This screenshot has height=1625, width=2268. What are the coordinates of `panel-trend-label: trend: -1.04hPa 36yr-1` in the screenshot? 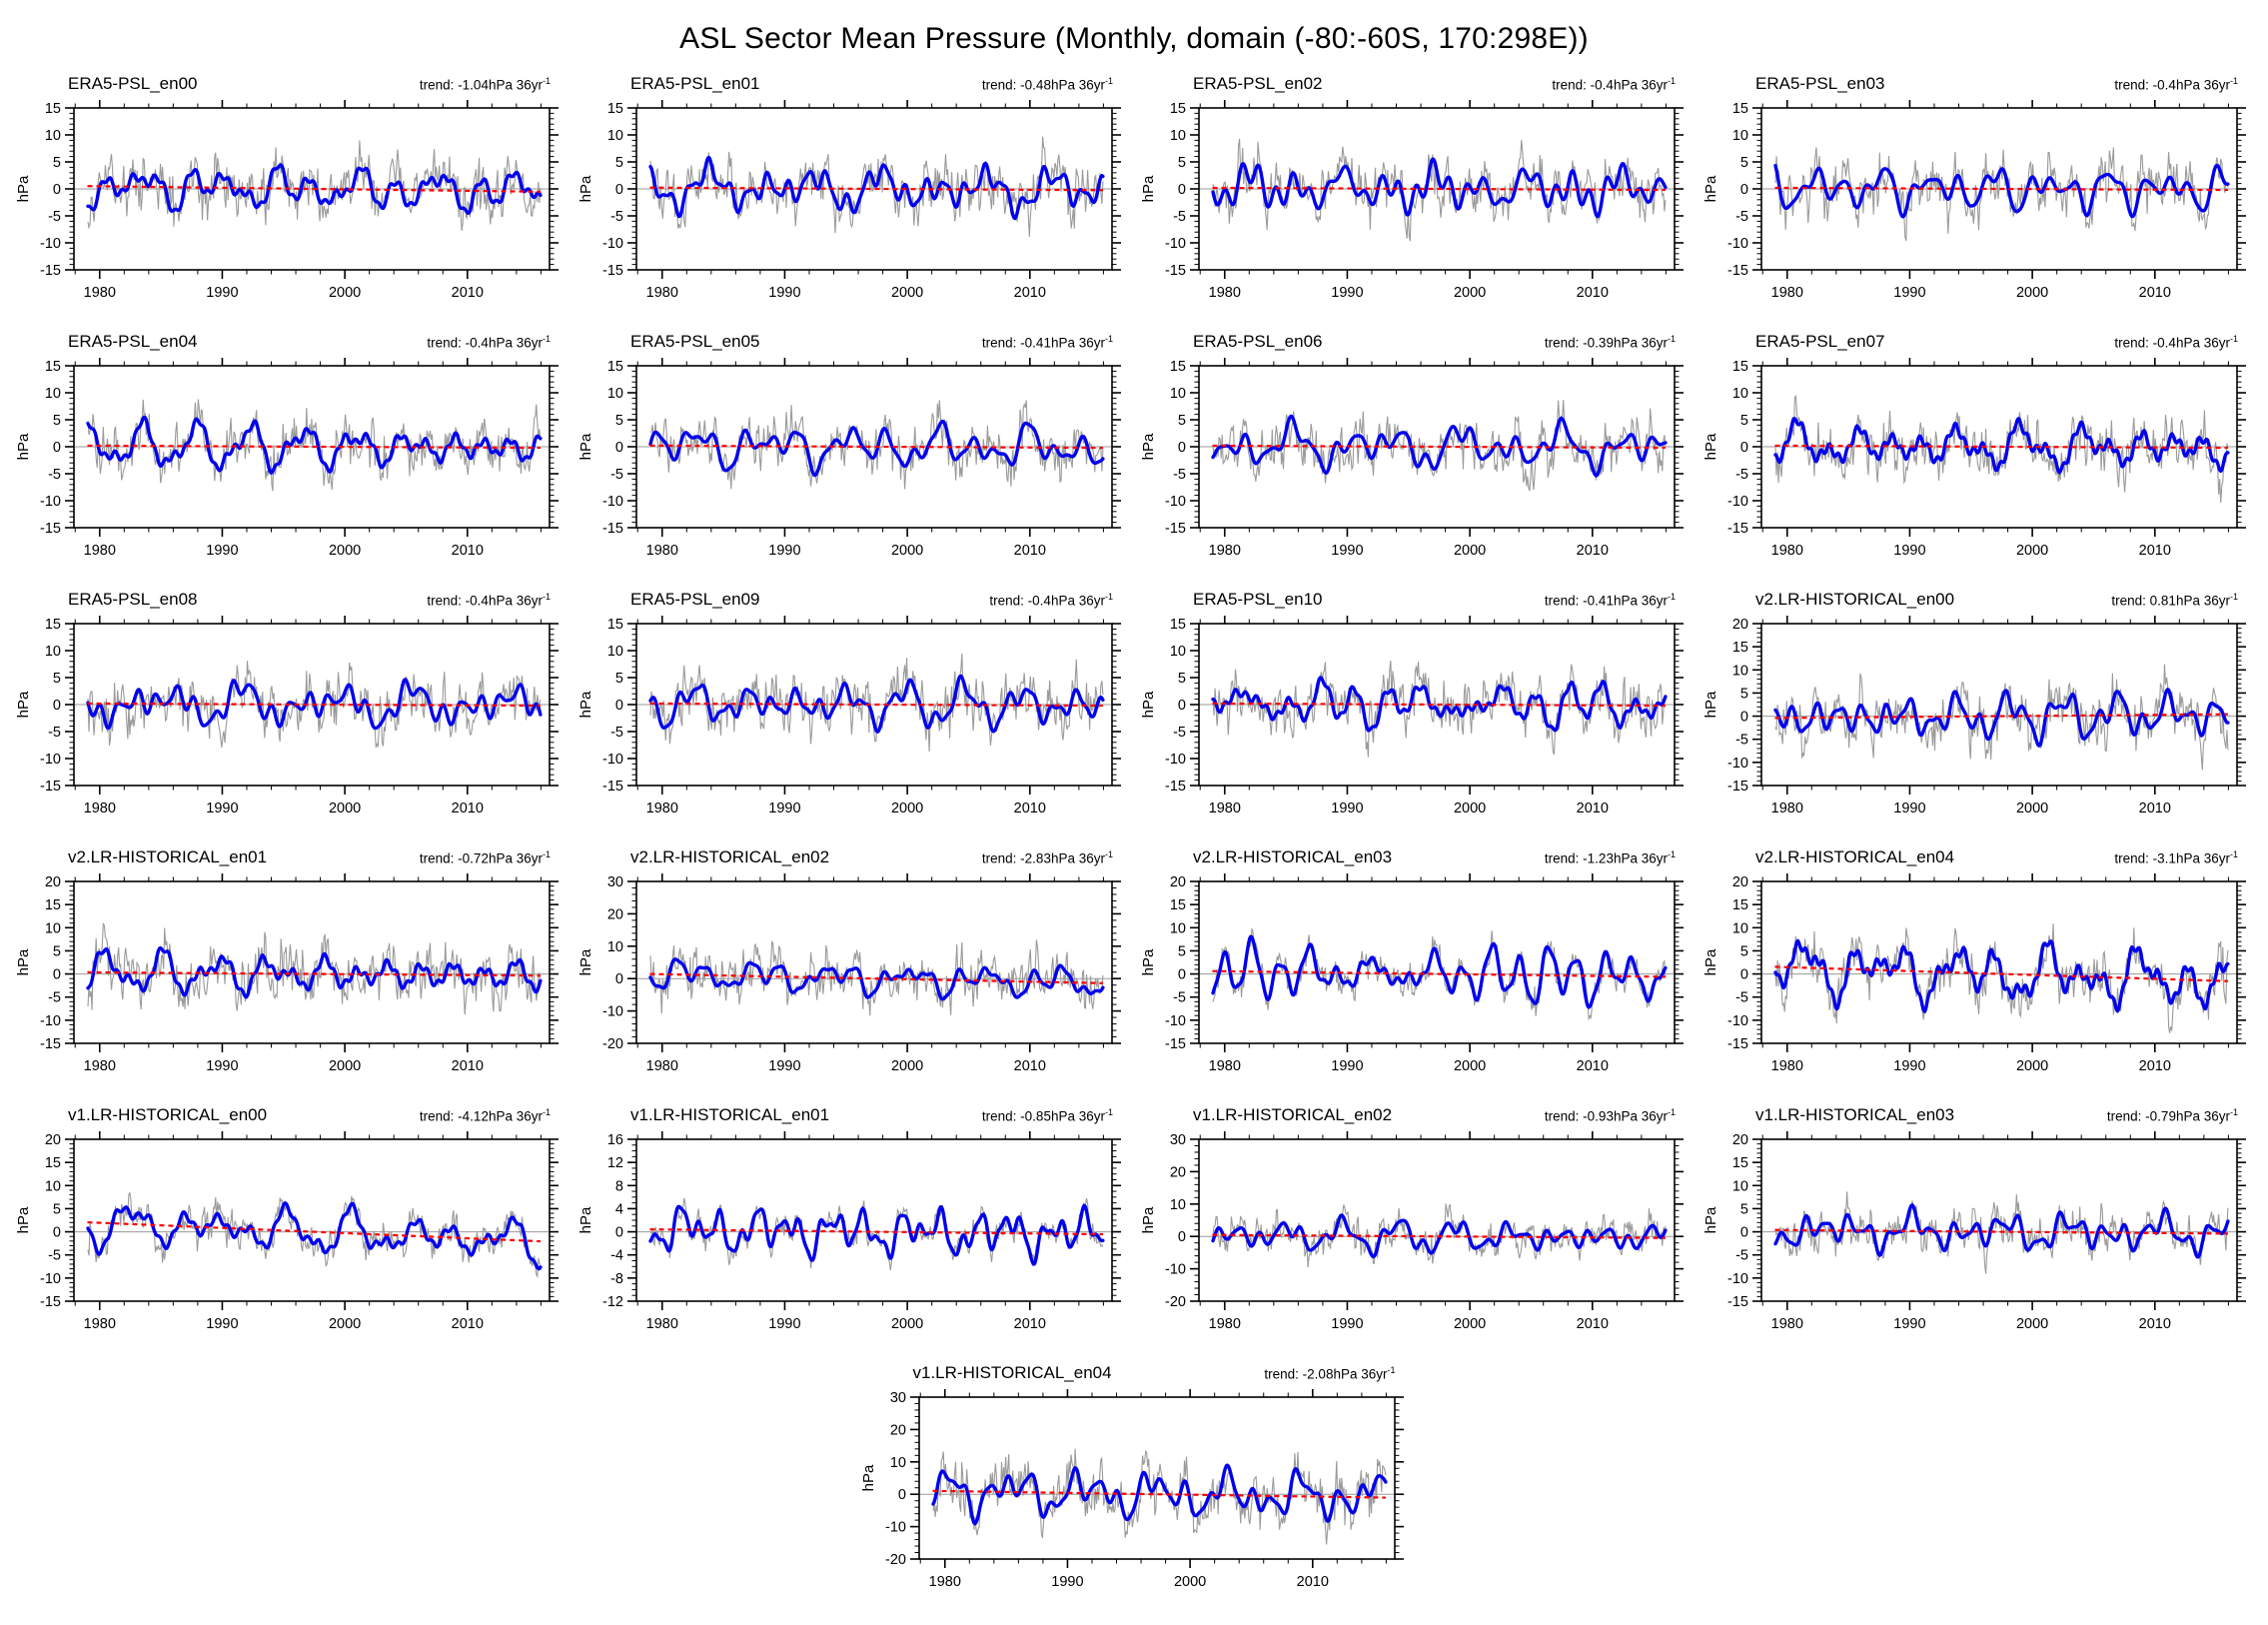 It's located at (485, 84).